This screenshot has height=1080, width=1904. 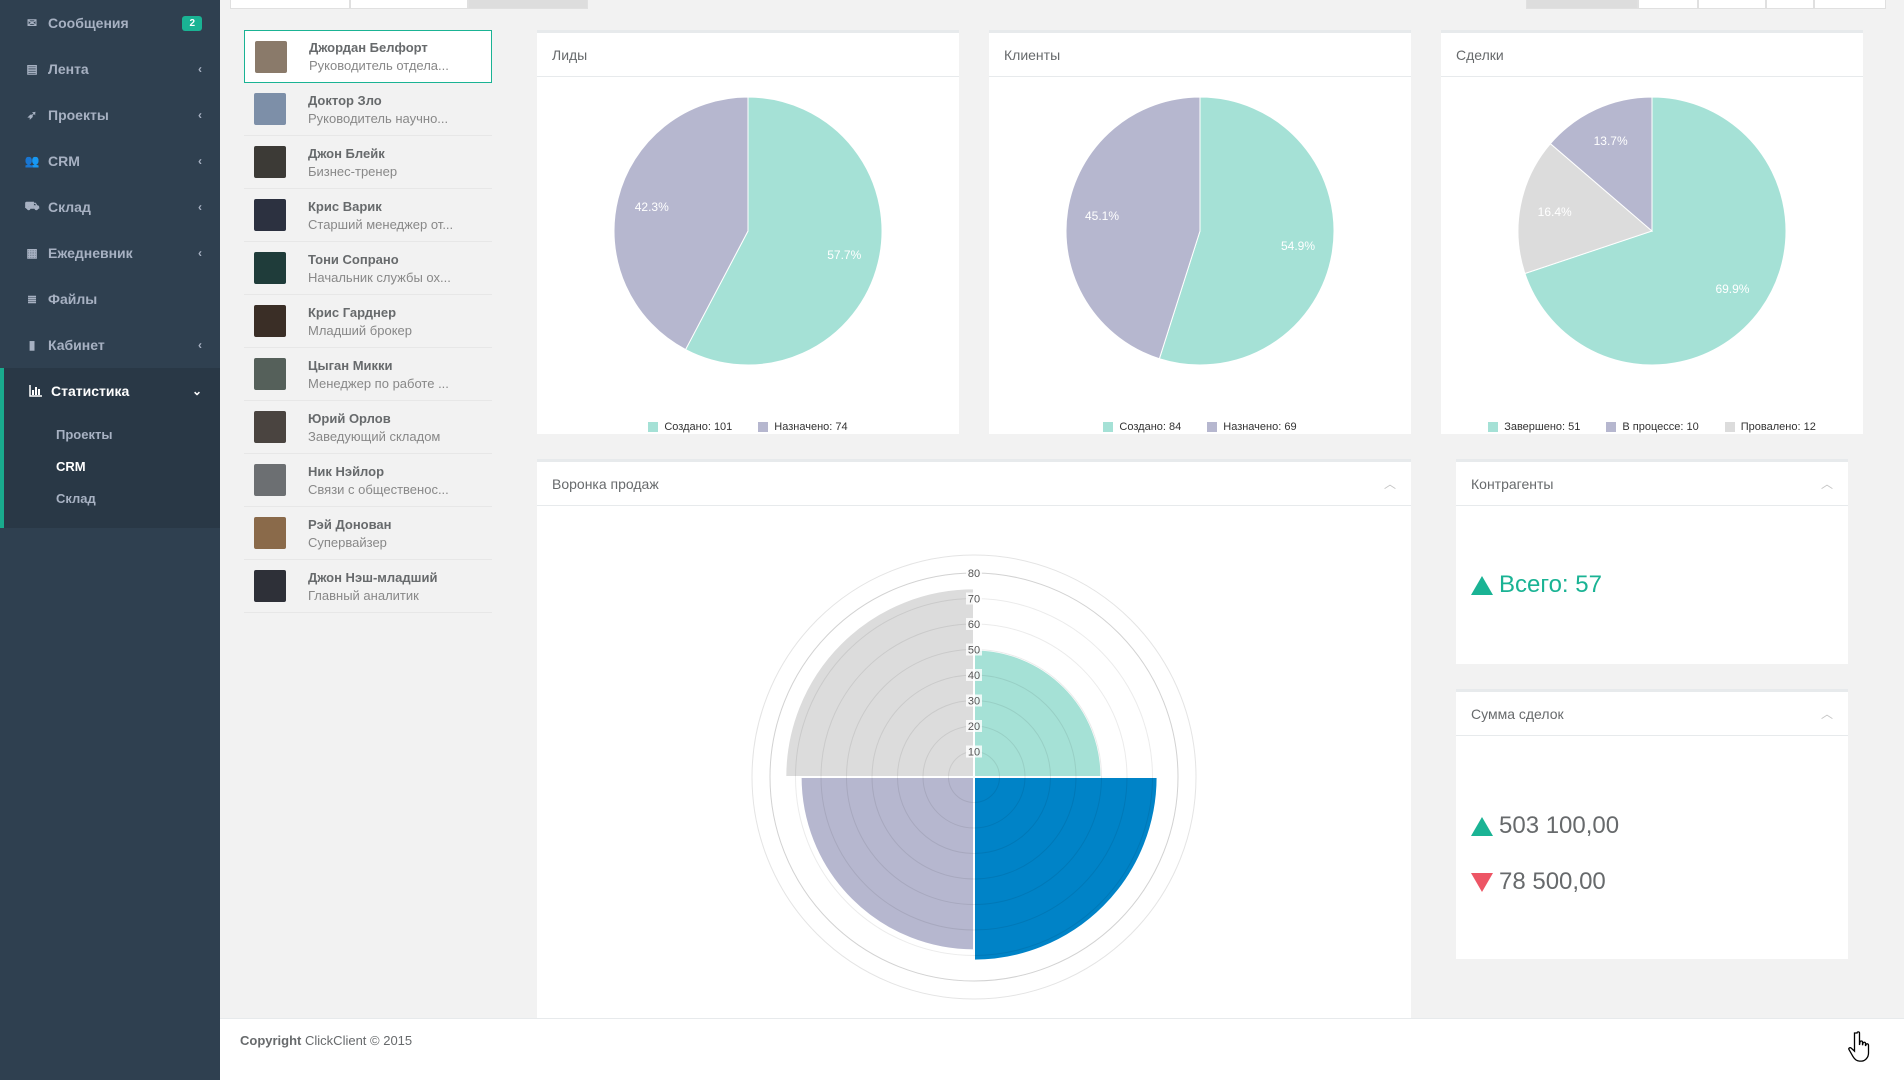 I want to click on panel-title: Сделки, so click(x=1480, y=54).